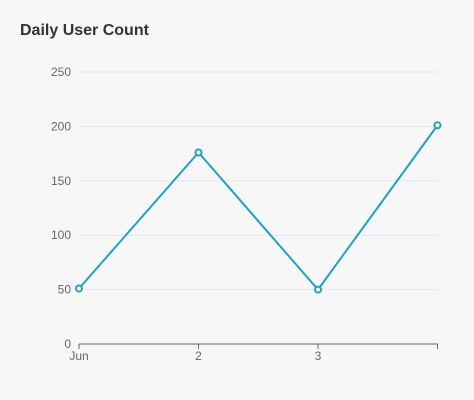 Image resolution: width=474 pixels, height=400 pixels. What do you see at coordinates (253, 353) in the screenshot?
I see `x-axis: Jun 2 3` at bounding box center [253, 353].